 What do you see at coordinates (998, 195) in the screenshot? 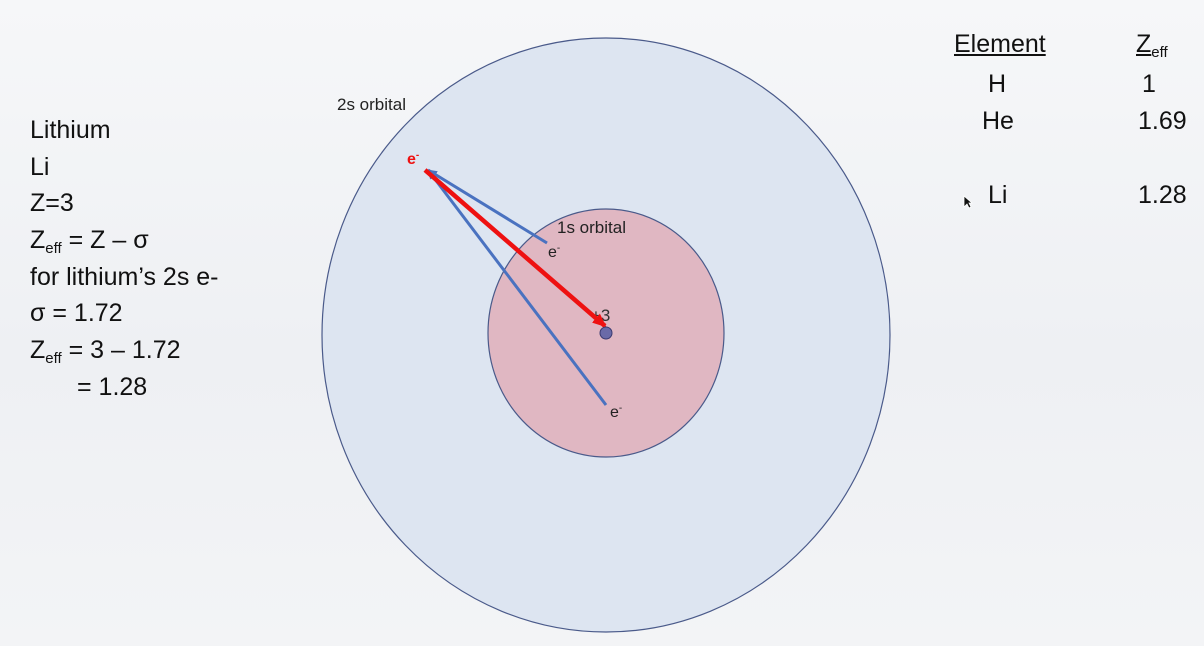
I see `table-cell-element: Li` at bounding box center [998, 195].